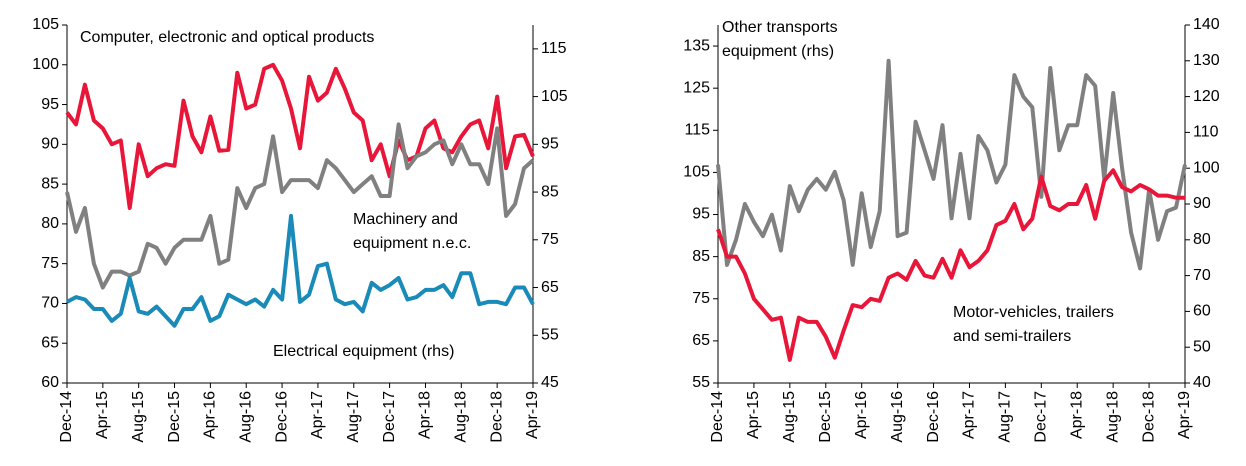 This screenshot has height=466, width=1246. I want to click on y2-tick-label: 95, so click(550, 144).